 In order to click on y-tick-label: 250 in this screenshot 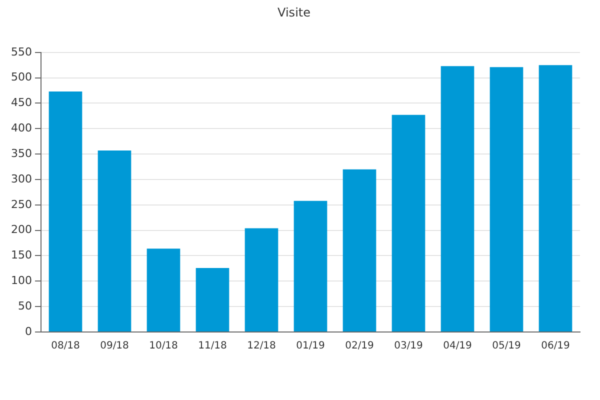, I will do `click(21, 204)`.